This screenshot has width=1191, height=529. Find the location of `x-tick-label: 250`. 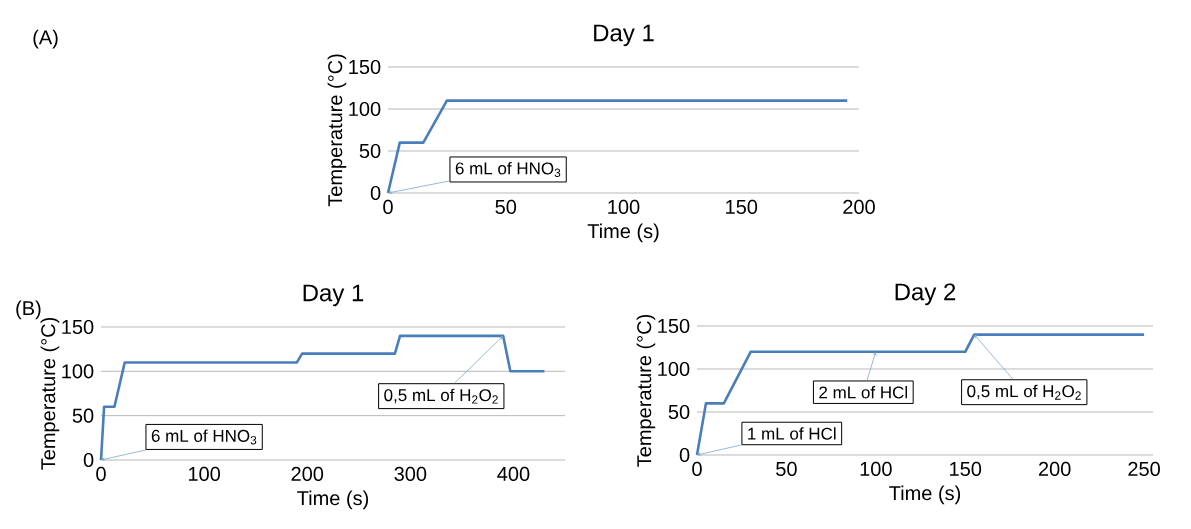

x-tick-label: 250 is located at coordinates (1144, 468).